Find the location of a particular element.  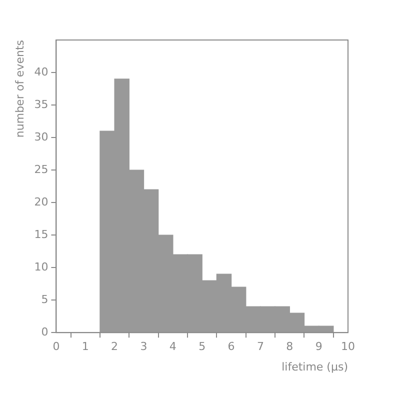

x-tick-label: 8 is located at coordinates (290, 347).